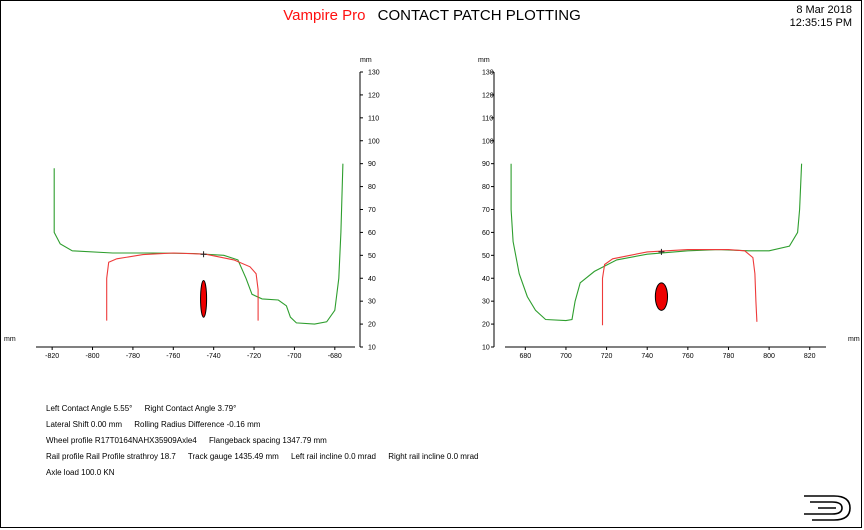 The height and width of the screenshot is (530, 864). What do you see at coordinates (566, 356) in the screenshot?
I see `x-tick-label: 700` at bounding box center [566, 356].